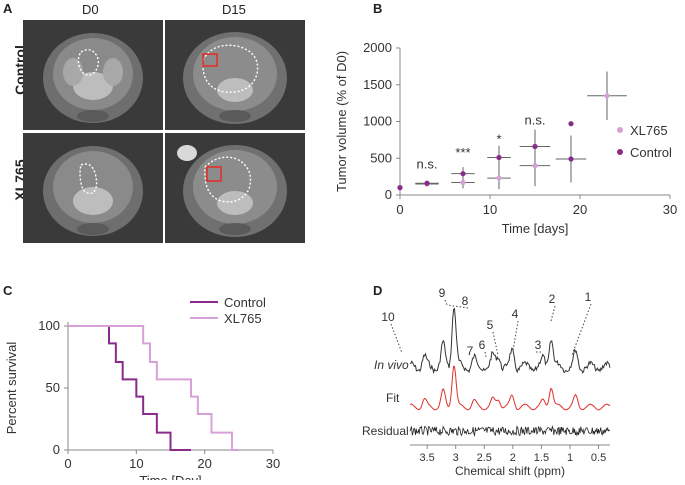  Describe the element at coordinates (378, 8) in the screenshot. I see `panel-b-letter: B` at that location.